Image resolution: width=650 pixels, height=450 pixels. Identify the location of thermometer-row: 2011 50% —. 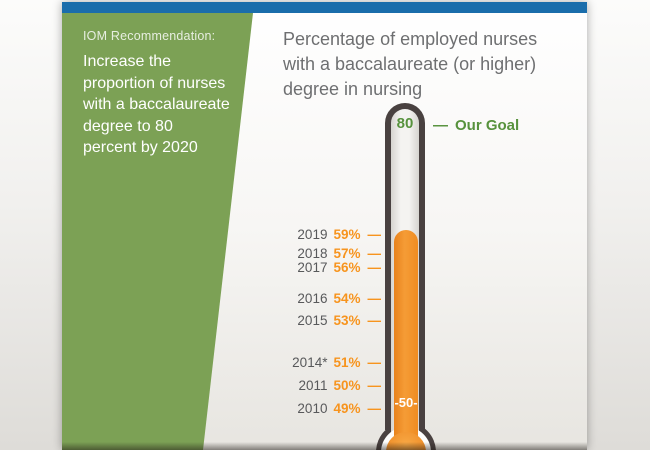
(339, 386).